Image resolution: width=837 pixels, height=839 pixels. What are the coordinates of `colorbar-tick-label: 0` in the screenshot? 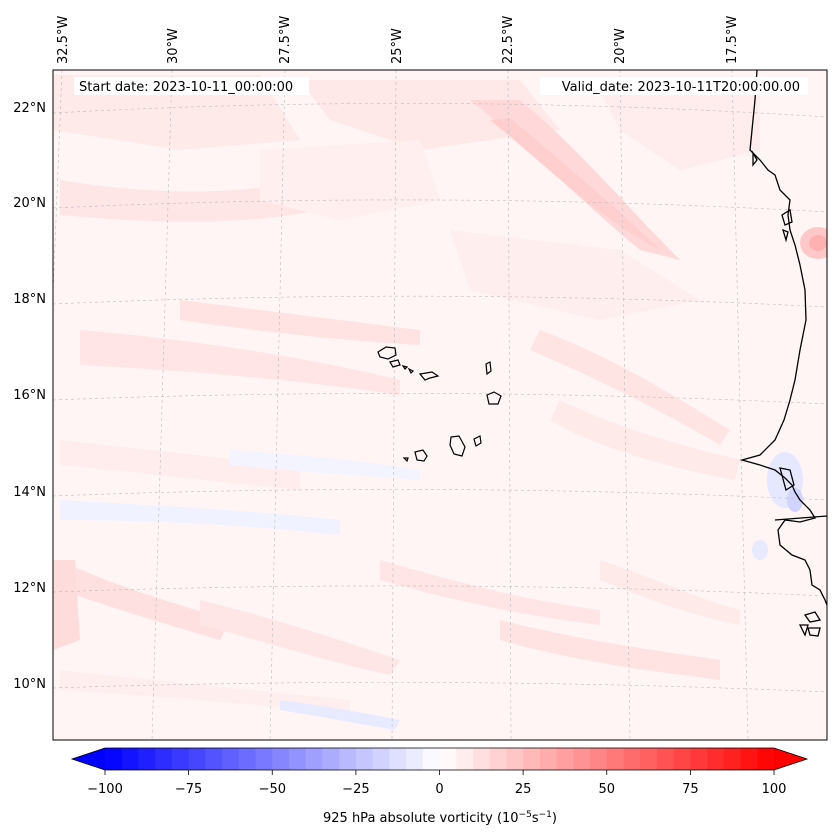 It's located at (439, 789).